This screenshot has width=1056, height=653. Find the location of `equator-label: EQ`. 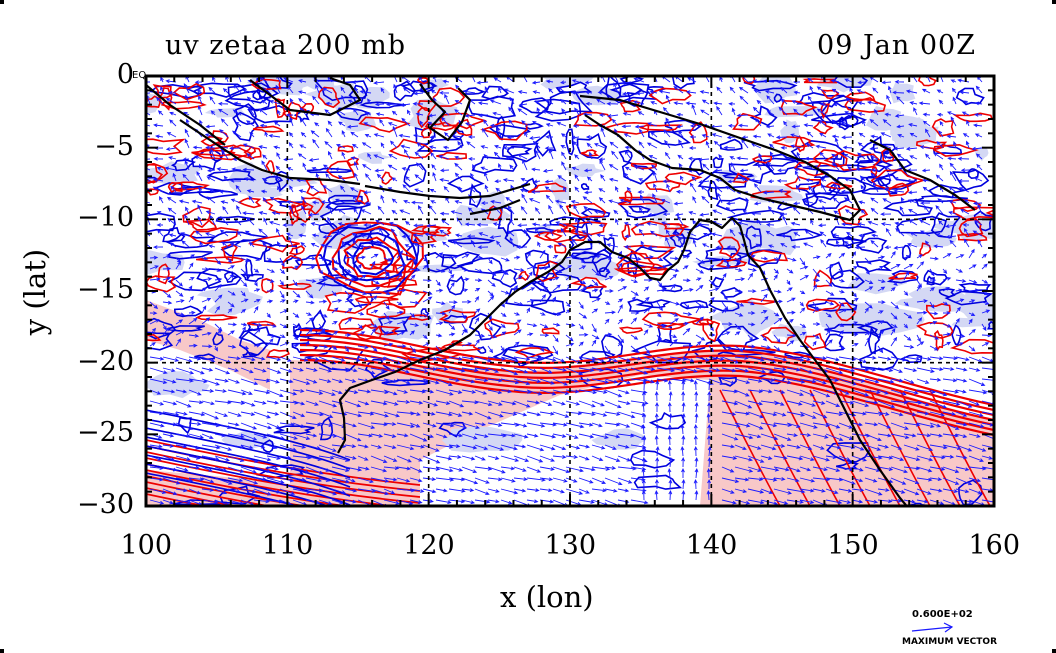

equator-label: EQ is located at coordinates (139, 75).